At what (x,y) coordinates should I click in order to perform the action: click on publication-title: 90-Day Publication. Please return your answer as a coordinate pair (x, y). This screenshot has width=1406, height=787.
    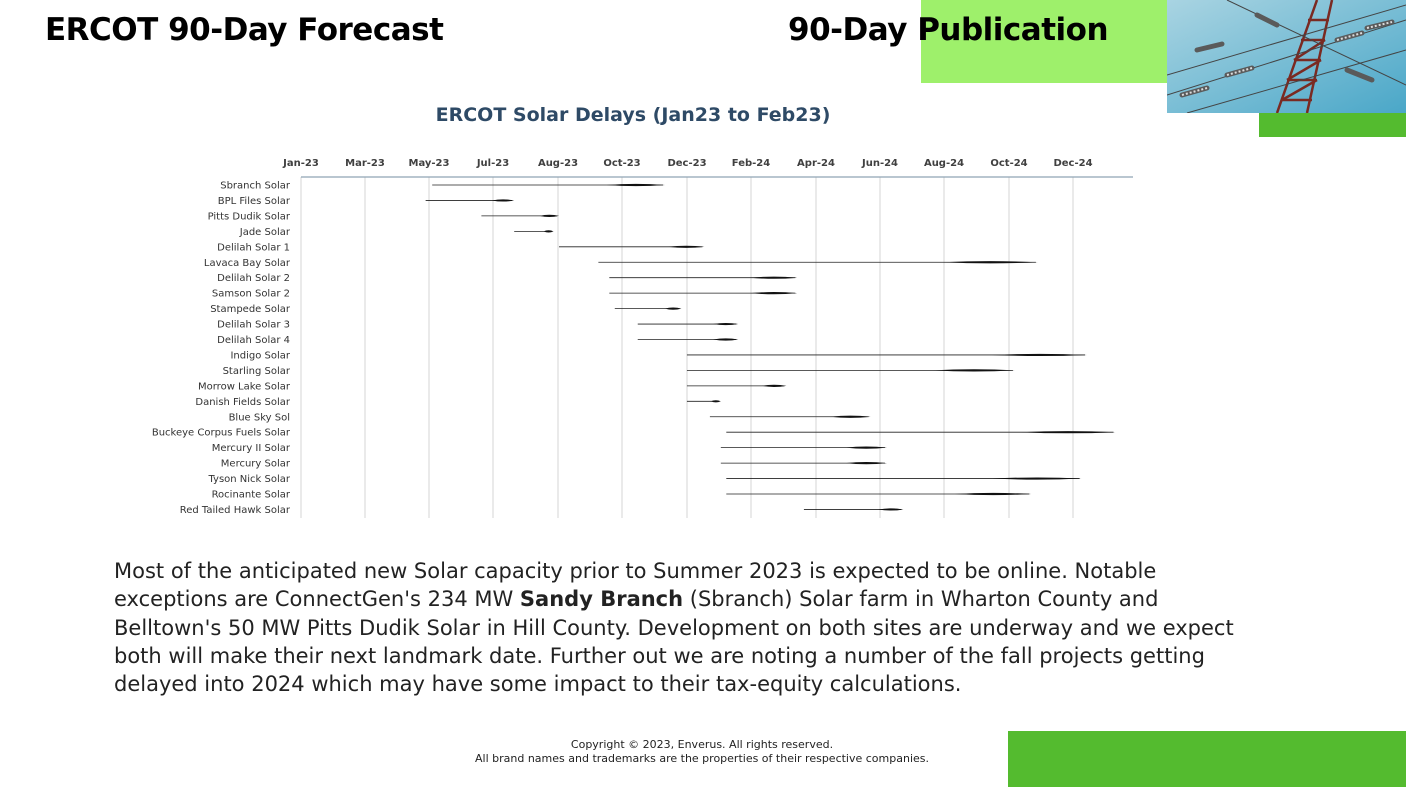
    Looking at the image, I should click on (948, 30).